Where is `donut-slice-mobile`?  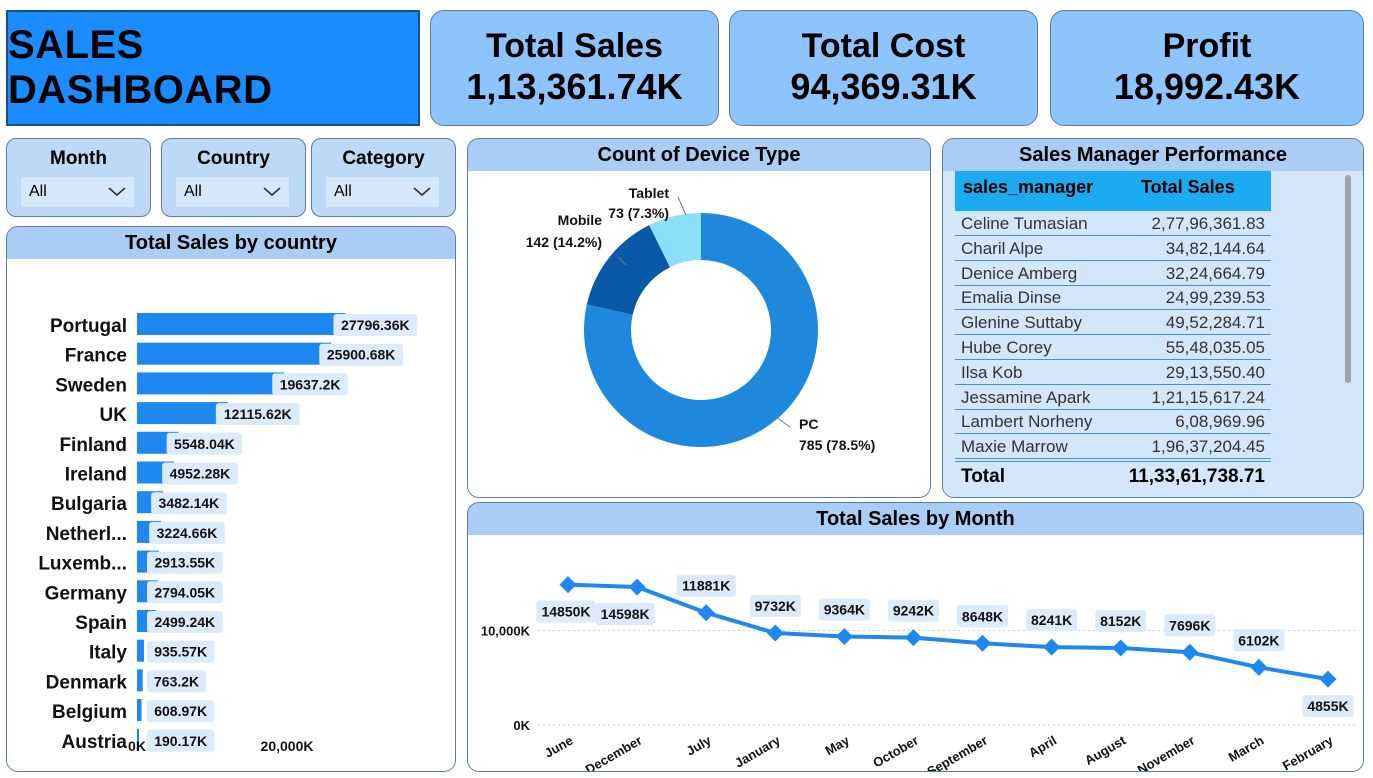
donut-slice-mobile is located at coordinates (628, 270).